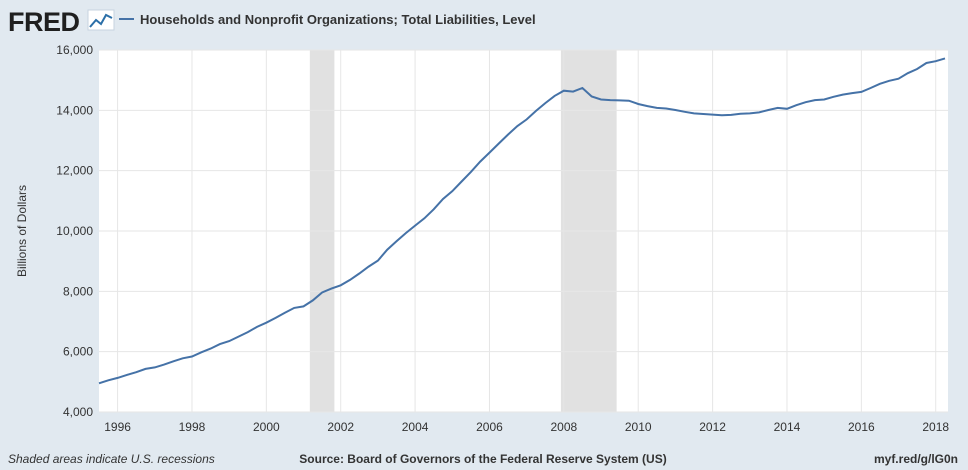 The height and width of the screenshot is (470, 968). What do you see at coordinates (78, 291) in the screenshot?
I see `y-tick-label: 8,000` at bounding box center [78, 291].